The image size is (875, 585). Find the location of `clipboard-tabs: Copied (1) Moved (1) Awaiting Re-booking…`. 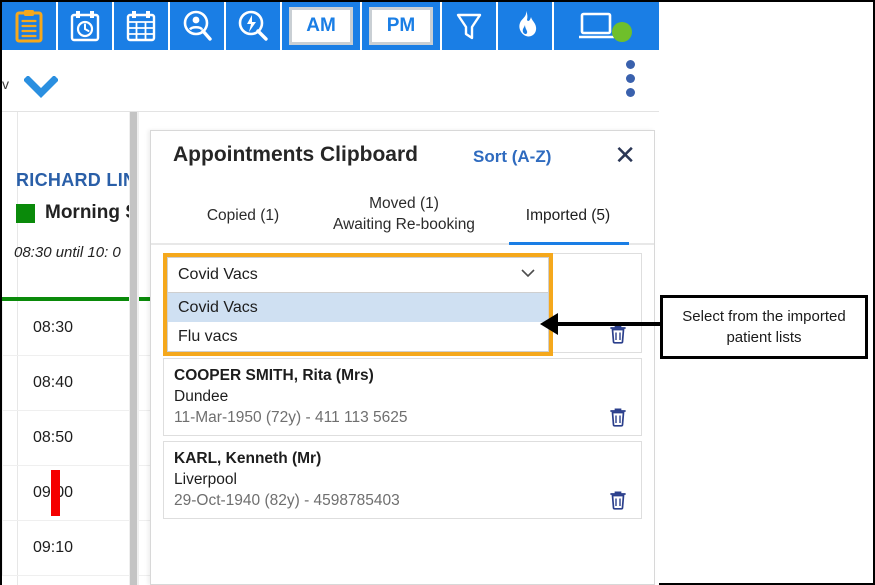

clipboard-tabs: Copied (1) Moved (1) Awaiting Re-booking… is located at coordinates (402, 214).